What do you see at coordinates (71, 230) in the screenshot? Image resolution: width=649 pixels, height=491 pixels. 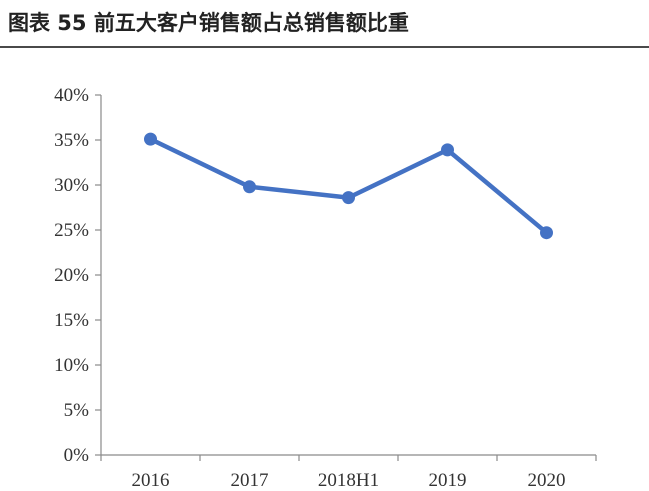 I see `y-tick-label: 25%` at bounding box center [71, 230].